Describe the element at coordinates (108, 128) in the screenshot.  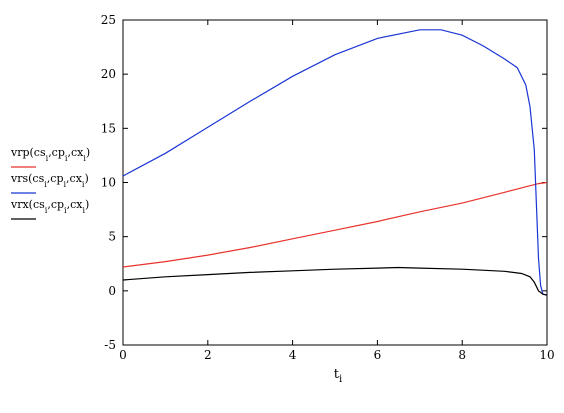
I see `y-tick-label: 15` at that location.